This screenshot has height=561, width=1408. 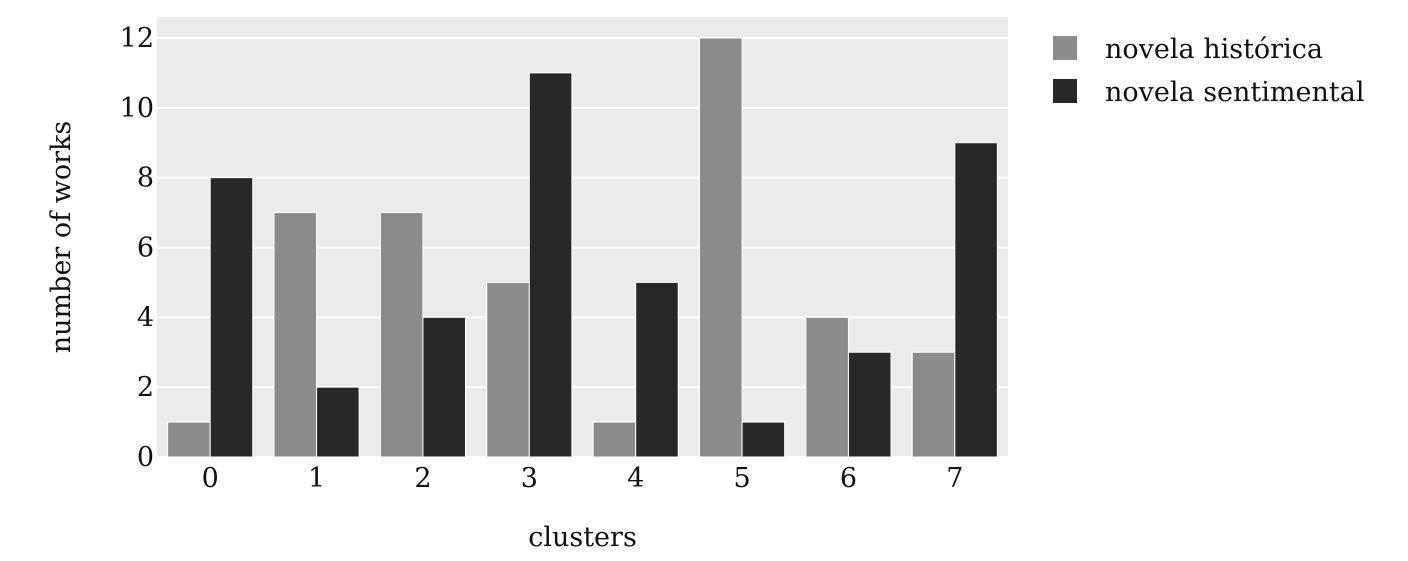 I want to click on legend-swatch-historica, so click(x=1065, y=48).